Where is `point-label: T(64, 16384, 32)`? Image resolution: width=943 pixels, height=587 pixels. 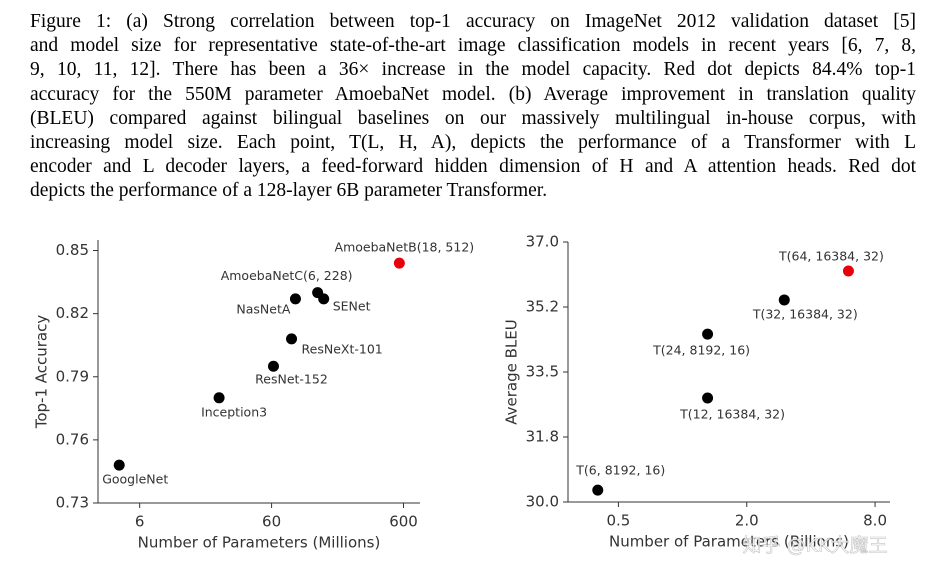
point-label: T(64, 16384, 32) is located at coordinates (831, 255).